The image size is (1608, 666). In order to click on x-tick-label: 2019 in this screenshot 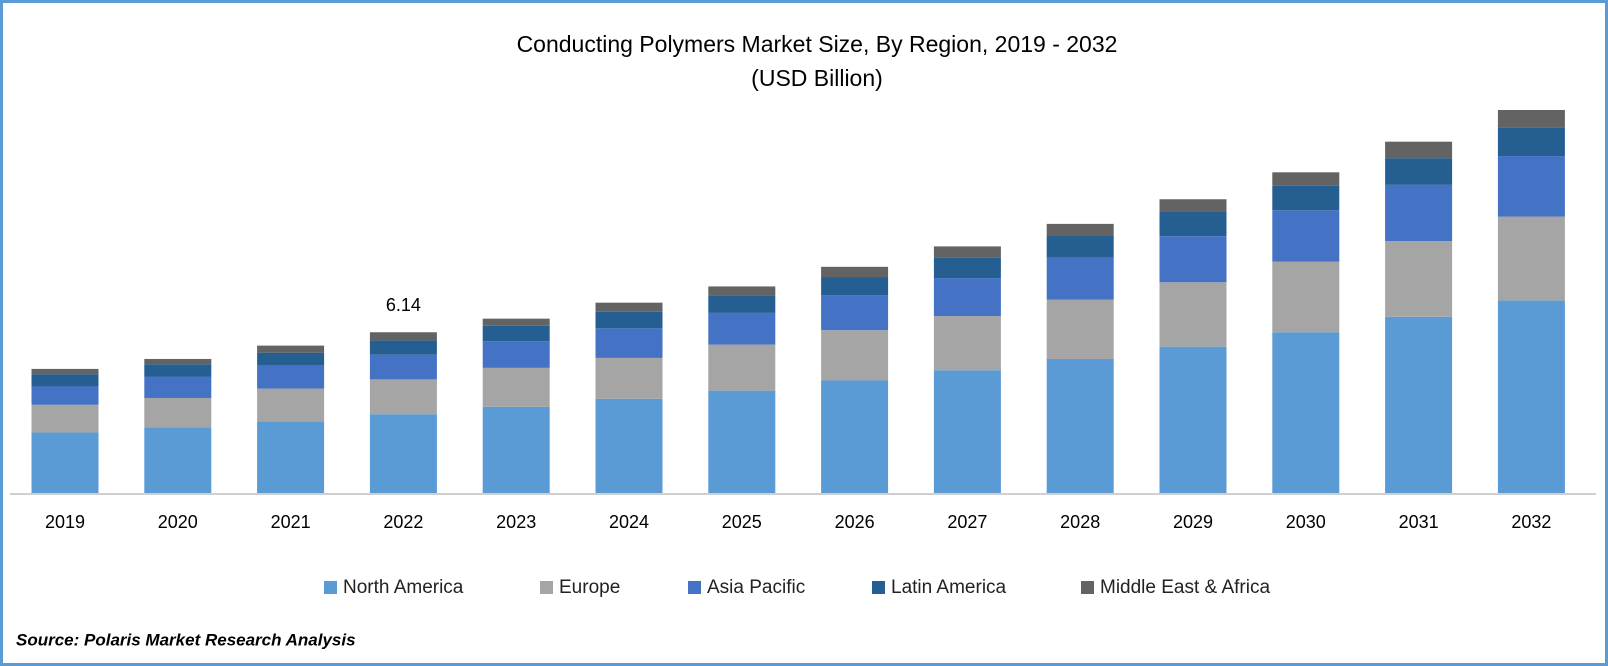, I will do `click(65, 522)`.